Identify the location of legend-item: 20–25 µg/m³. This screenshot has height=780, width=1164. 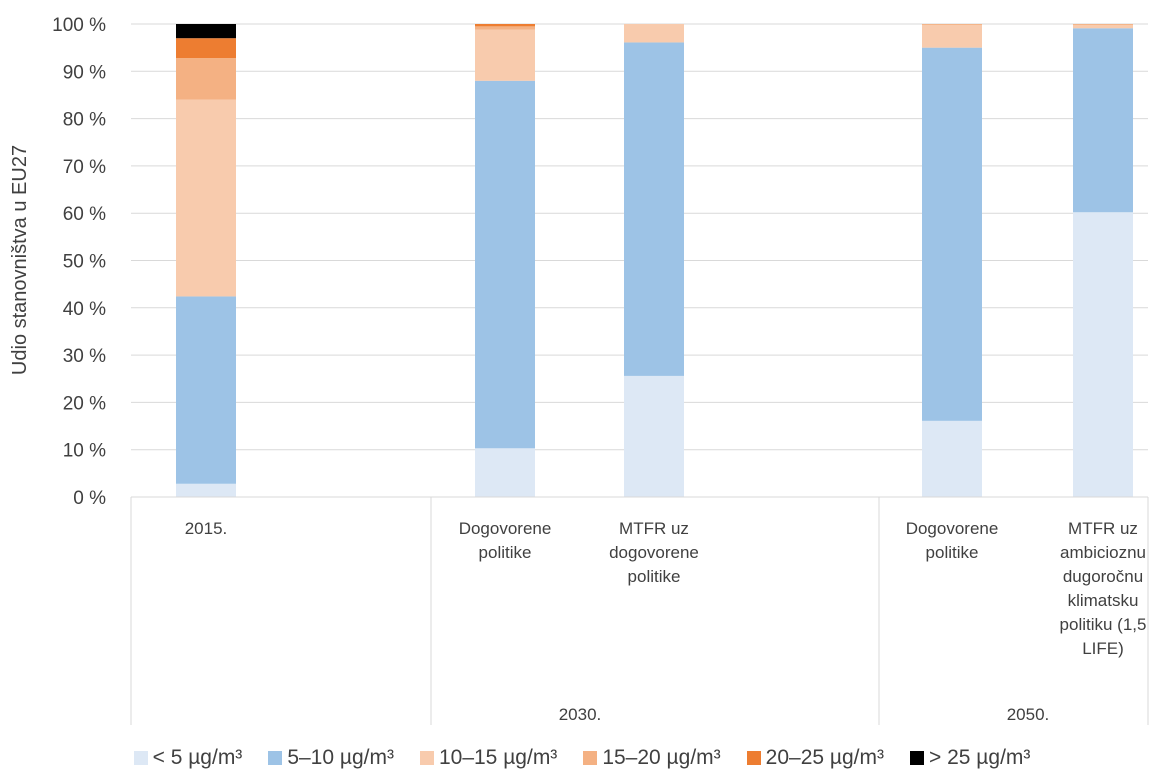
(815, 758).